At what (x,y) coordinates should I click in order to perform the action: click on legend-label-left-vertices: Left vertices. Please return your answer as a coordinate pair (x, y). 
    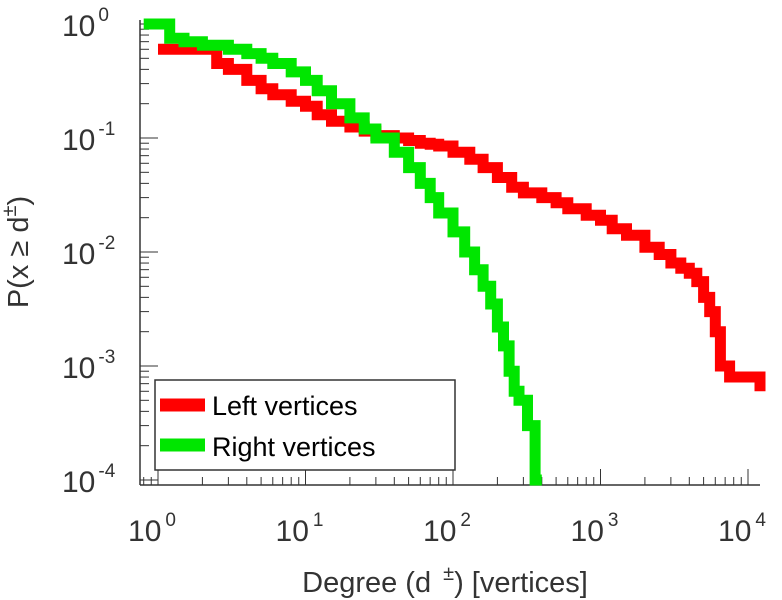
    Looking at the image, I should click on (285, 406).